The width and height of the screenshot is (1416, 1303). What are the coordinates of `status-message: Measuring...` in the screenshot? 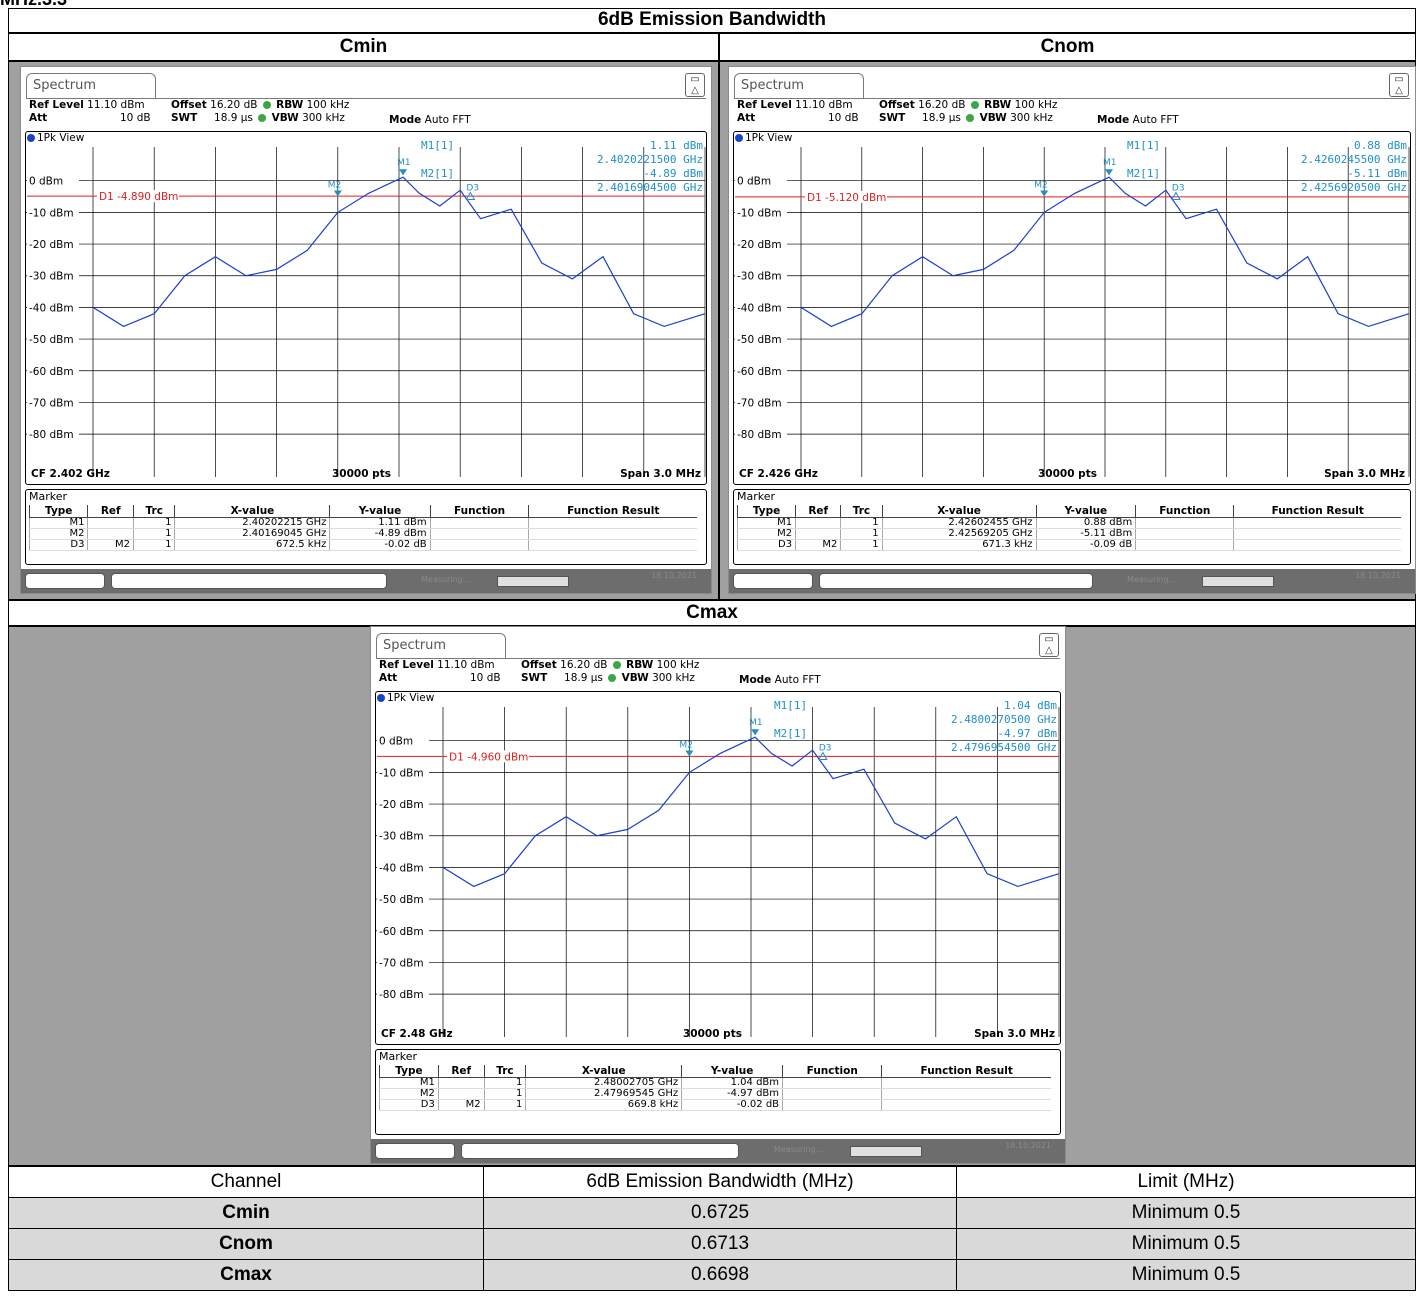 It's located at (799, 1149).